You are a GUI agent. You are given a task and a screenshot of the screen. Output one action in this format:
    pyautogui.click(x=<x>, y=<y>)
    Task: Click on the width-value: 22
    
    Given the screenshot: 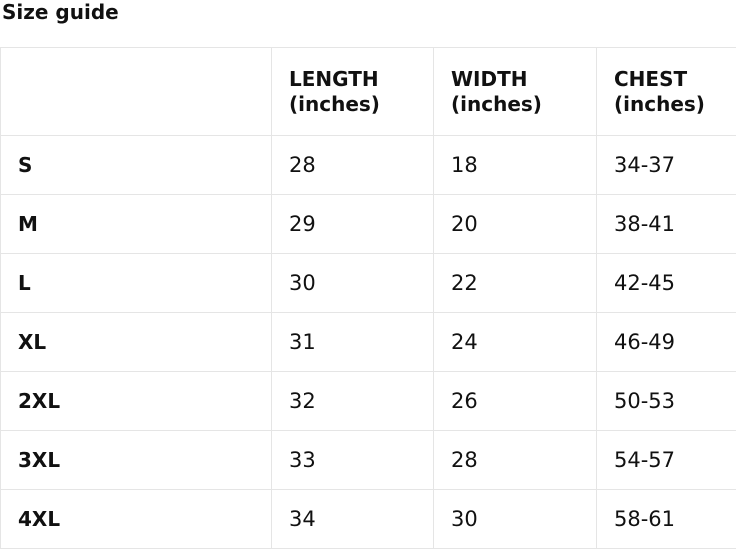 What is the action you would take?
    pyautogui.click(x=515, y=283)
    